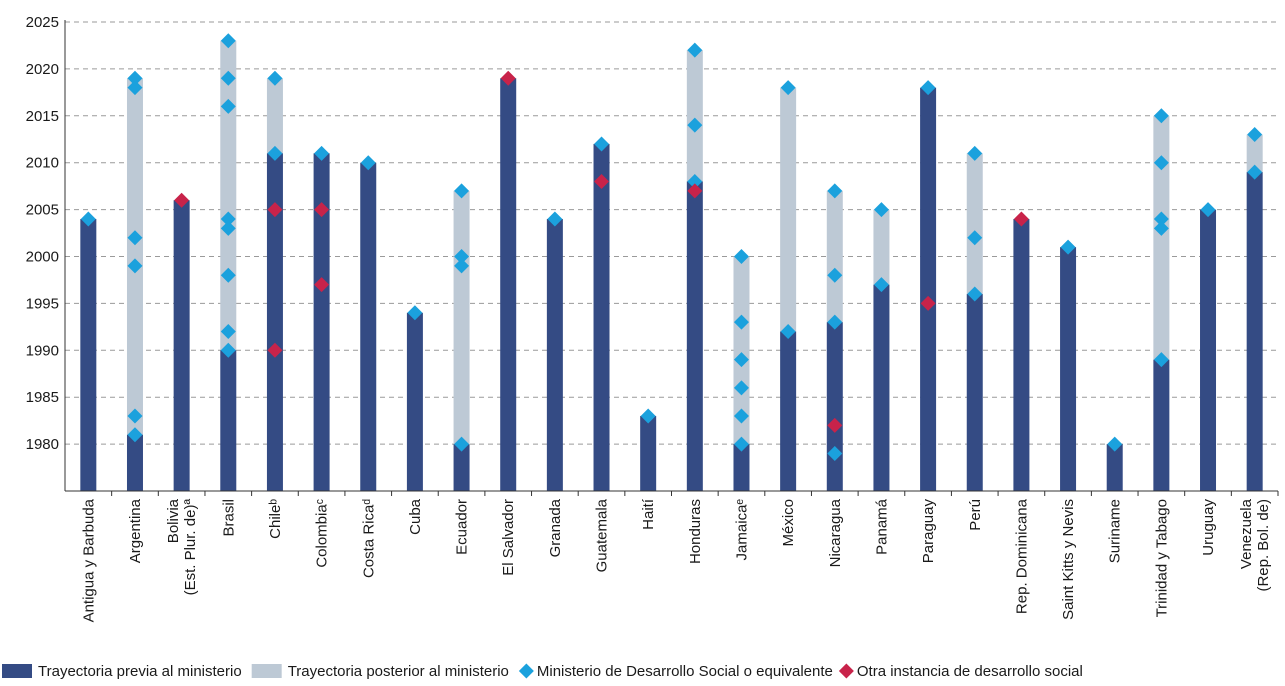 Image resolution: width=1285 pixels, height=686 pixels. What do you see at coordinates (42, 257) in the screenshot?
I see `y-tick-label: 2000` at bounding box center [42, 257].